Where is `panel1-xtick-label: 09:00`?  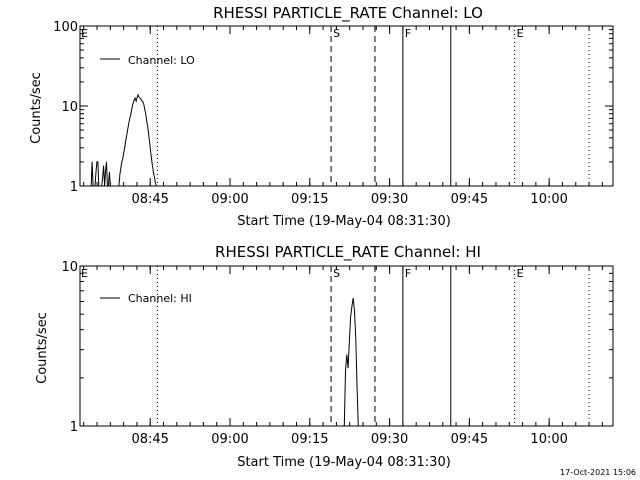
panel1-xtick-label: 09:00 is located at coordinates (229, 199).